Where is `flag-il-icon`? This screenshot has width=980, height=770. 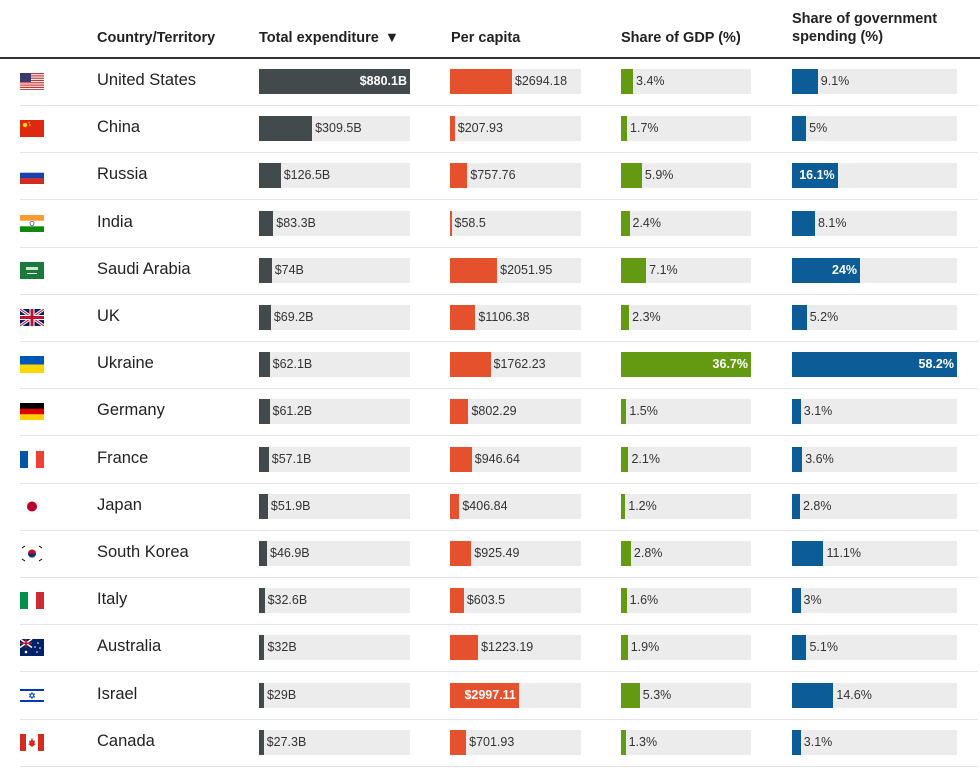 flag-il-icon is located at coordinates (32, 695).